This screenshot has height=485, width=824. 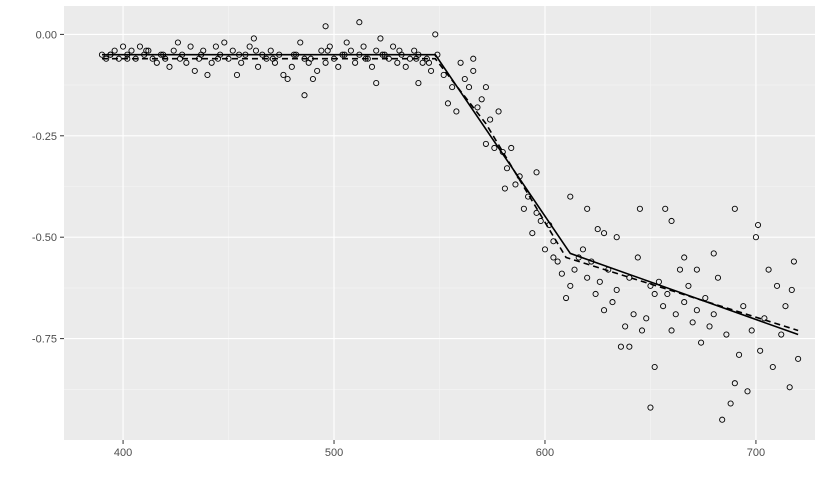 I want to click on y-tick-label: -0.50, so click(x=44, y=238).